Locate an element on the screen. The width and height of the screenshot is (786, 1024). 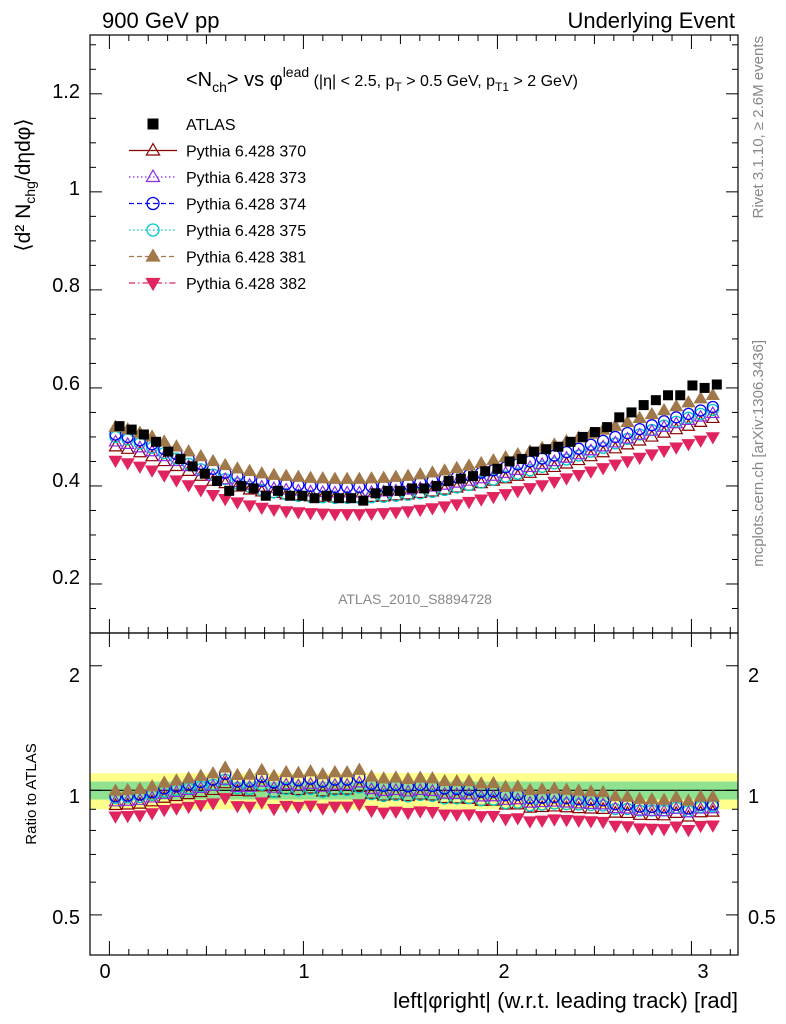
ratio-tick-label-right: 1 is located at coordinates (753, 797).